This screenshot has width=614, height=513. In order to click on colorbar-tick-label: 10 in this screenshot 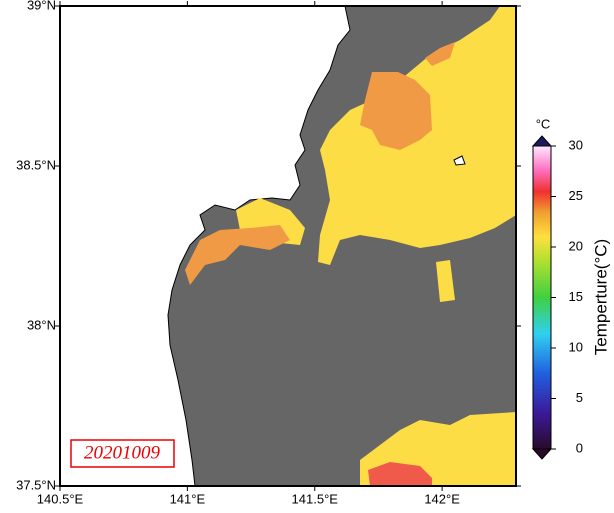, I will do `click(576, 346)`.